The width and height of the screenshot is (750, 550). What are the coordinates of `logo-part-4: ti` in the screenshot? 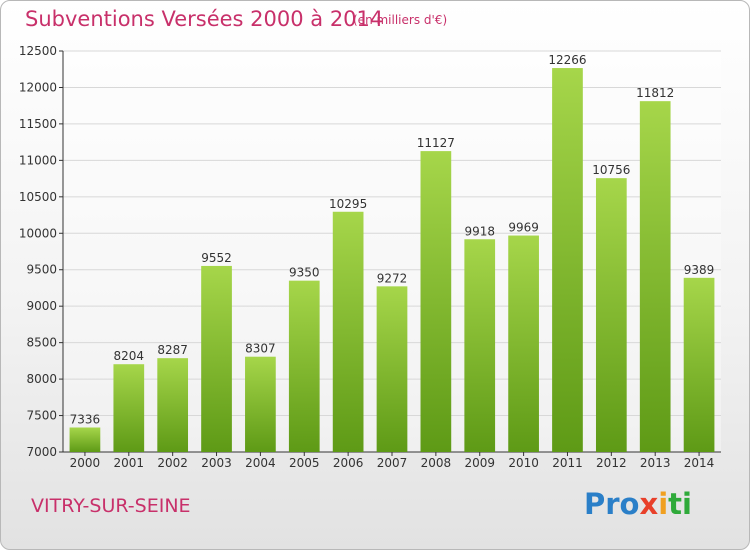 It's located at (680, 504).